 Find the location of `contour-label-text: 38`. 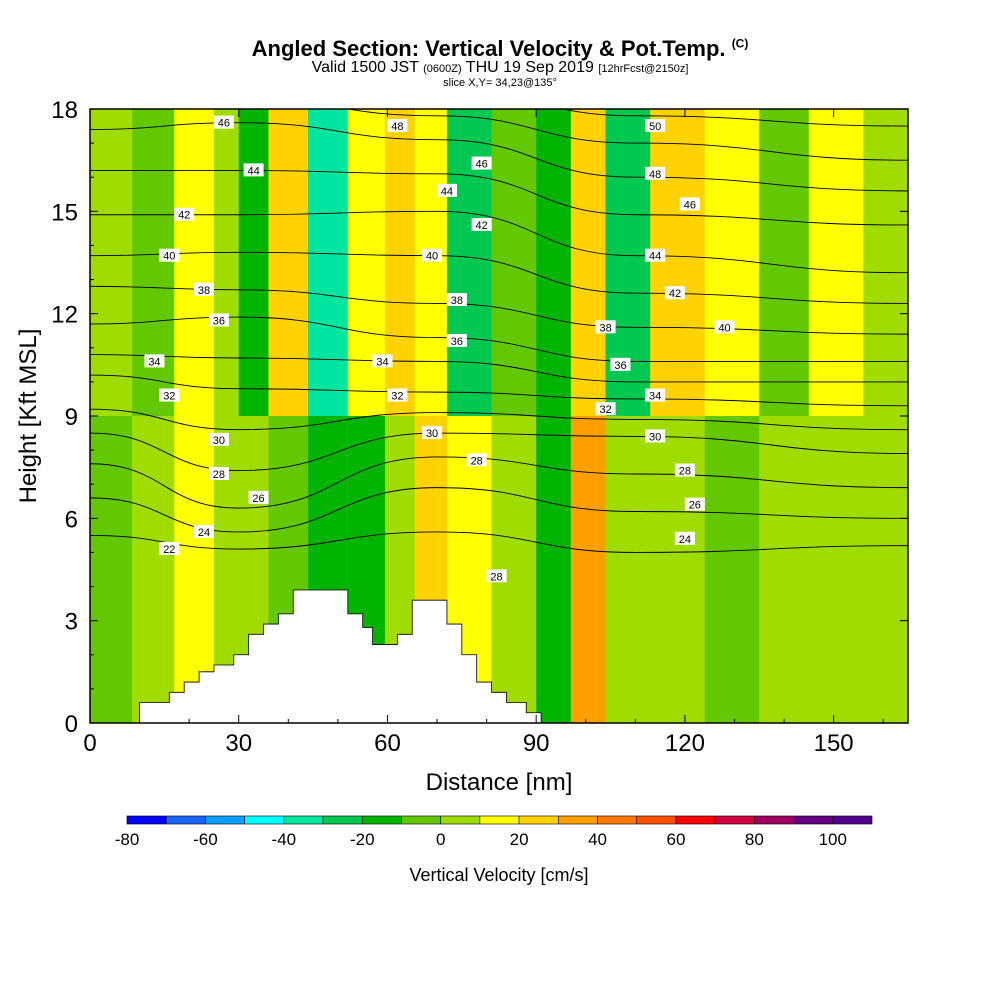

contour-label-text: 38 is located at coordinates (204, 291).